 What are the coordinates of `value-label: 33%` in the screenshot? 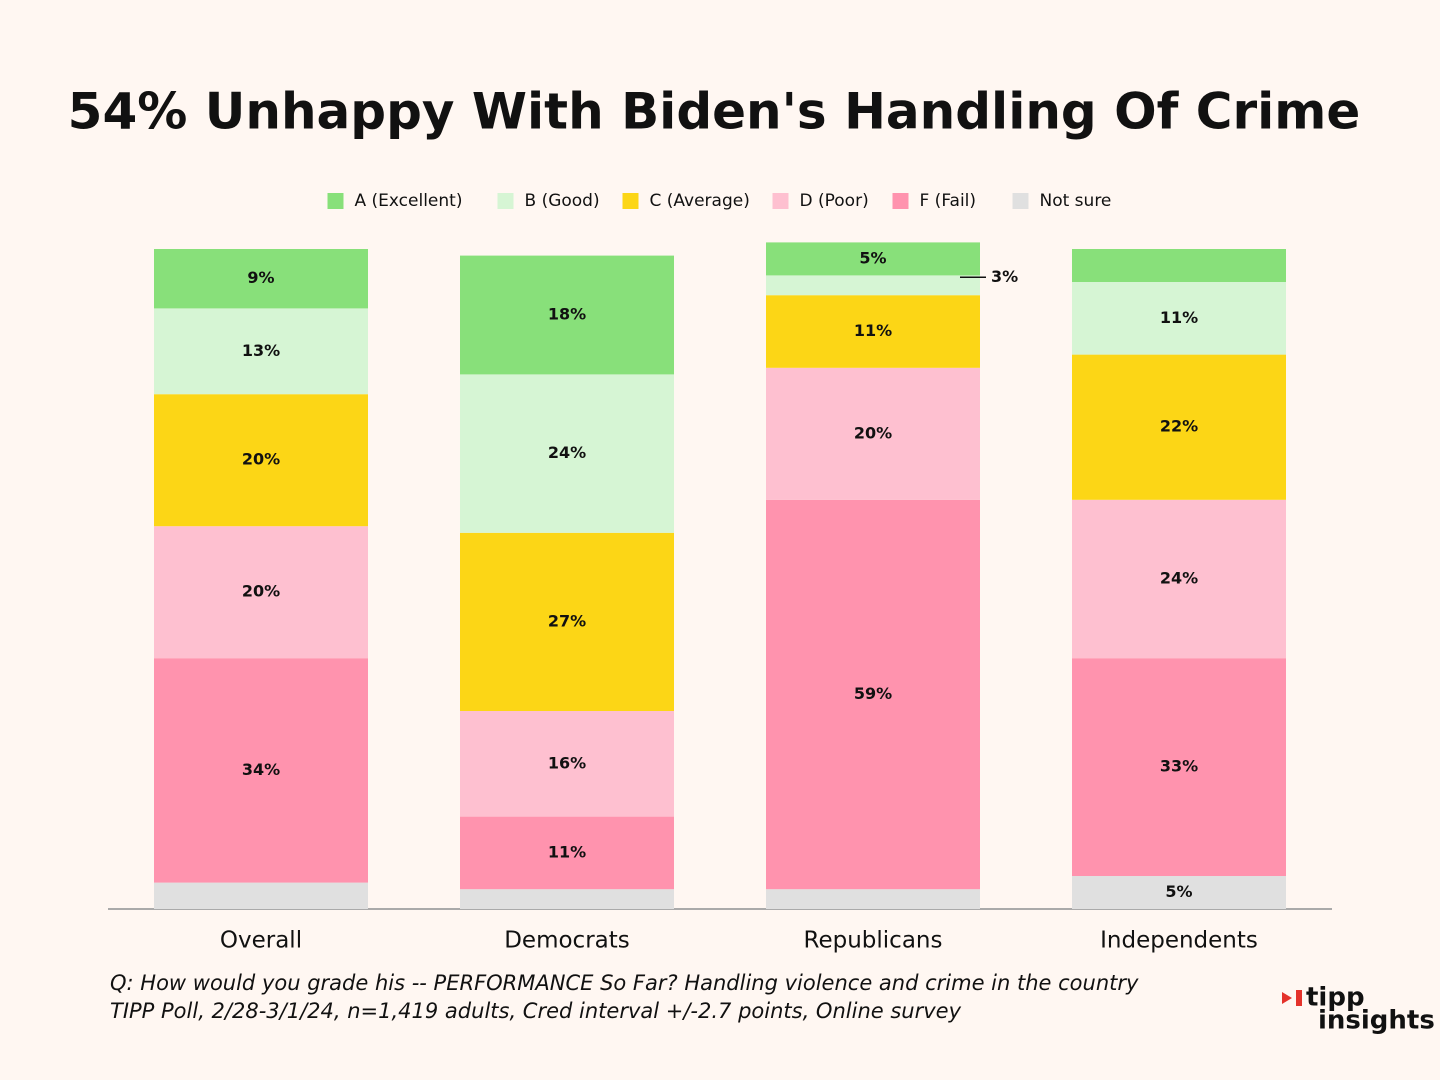 It's located at (1179, 766).